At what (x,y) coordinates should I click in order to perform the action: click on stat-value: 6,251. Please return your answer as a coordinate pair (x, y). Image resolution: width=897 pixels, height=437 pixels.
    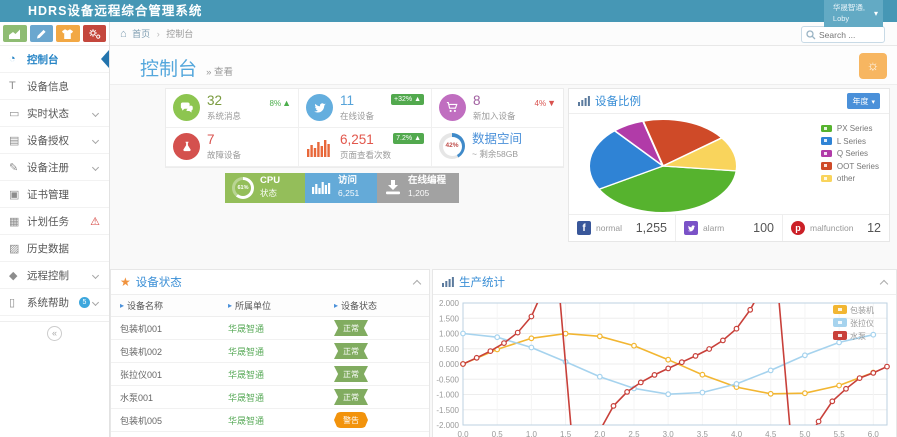
    Looking at the image, I should click on (357, 139).